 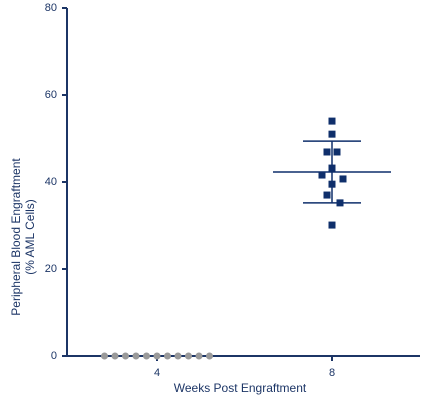 What do you see at coordinates (54, 356) in the screenshot?
I see `y-tick-label: 0` at bounding box center [54, 356].